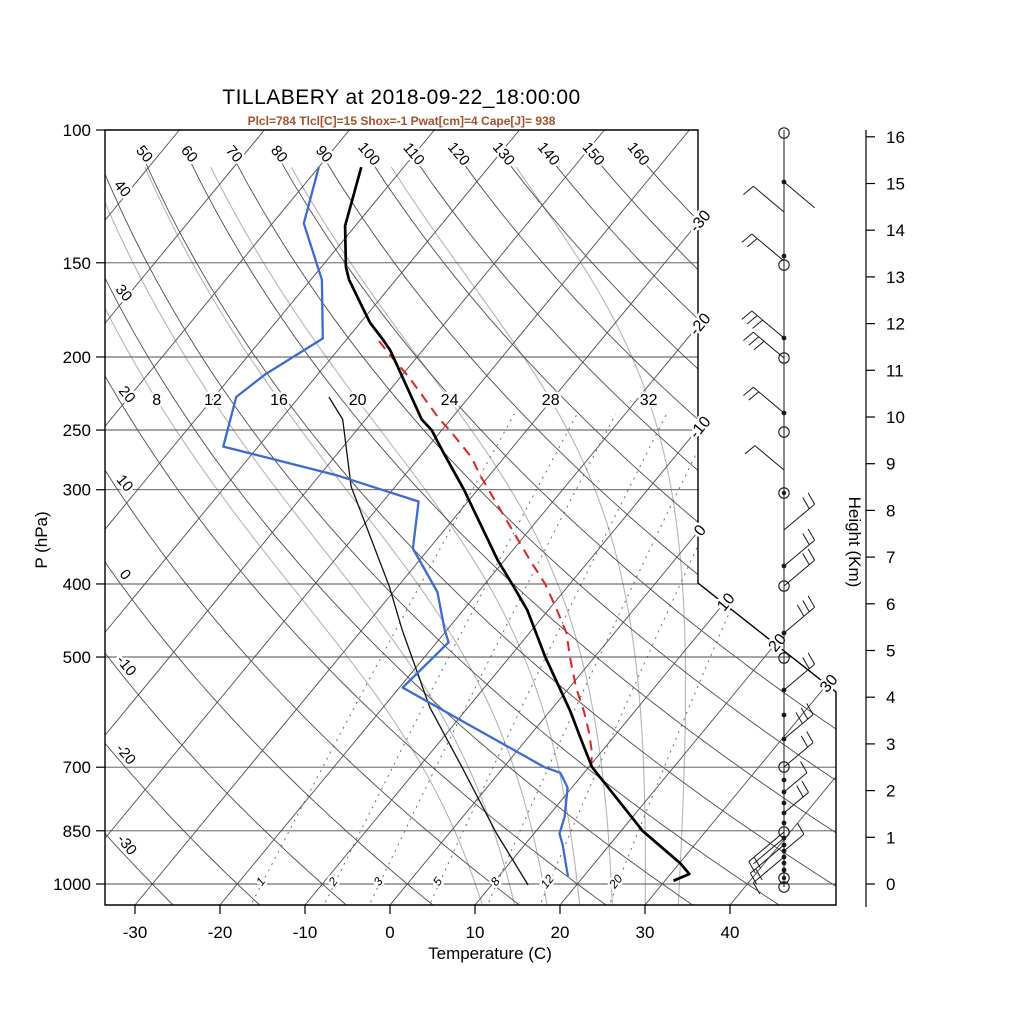 The image size is (1024, 1024). Describe the element at coordinates (324, 154) in the screenshot. I see `svg-text: 90` at that location.